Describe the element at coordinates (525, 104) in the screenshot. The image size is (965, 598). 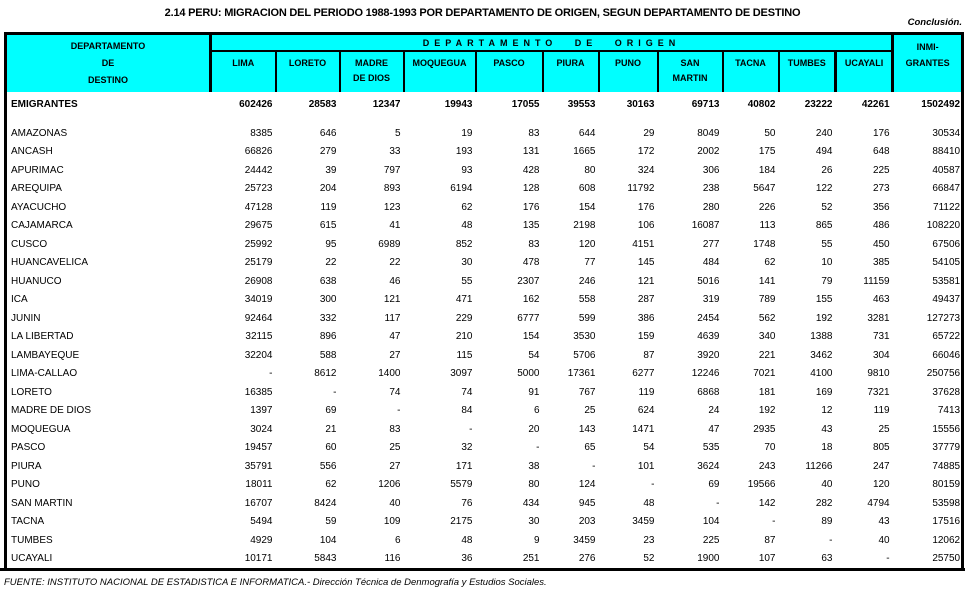
I see `table-cell: 17055` at that location.